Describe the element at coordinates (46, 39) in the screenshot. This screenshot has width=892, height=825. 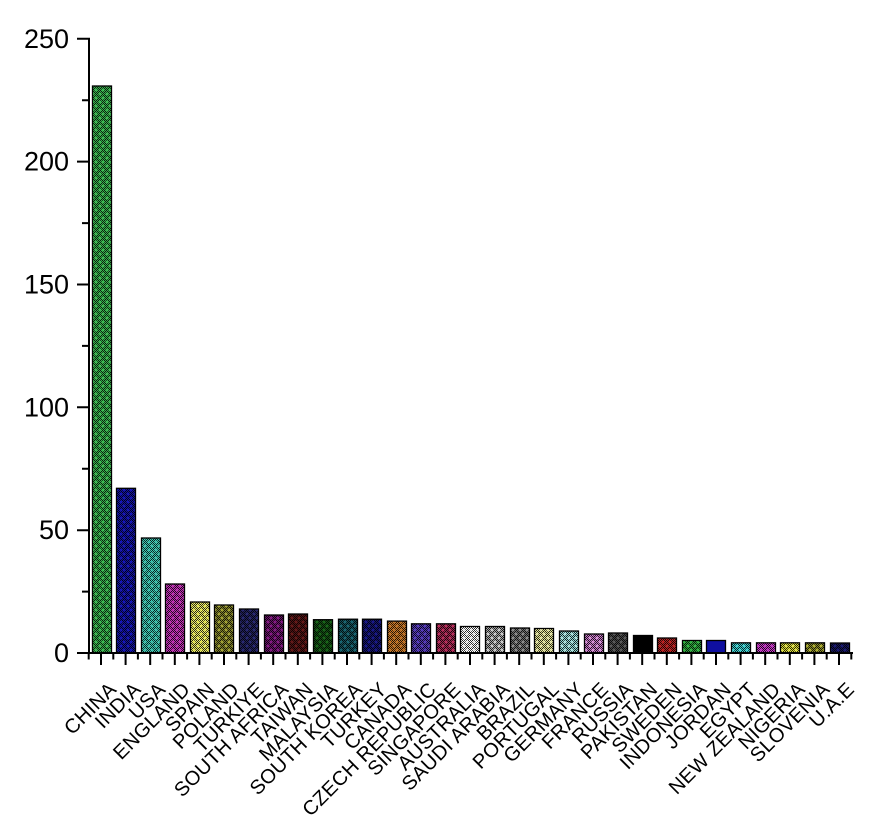
I see `svg-text: 250` at that location.